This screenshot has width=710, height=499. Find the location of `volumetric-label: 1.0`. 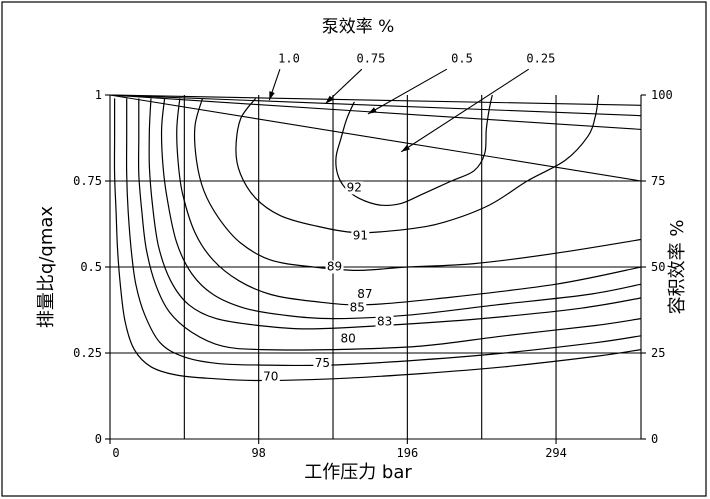

volumetric-label: 1.0 is located at coordinates (289, 58).